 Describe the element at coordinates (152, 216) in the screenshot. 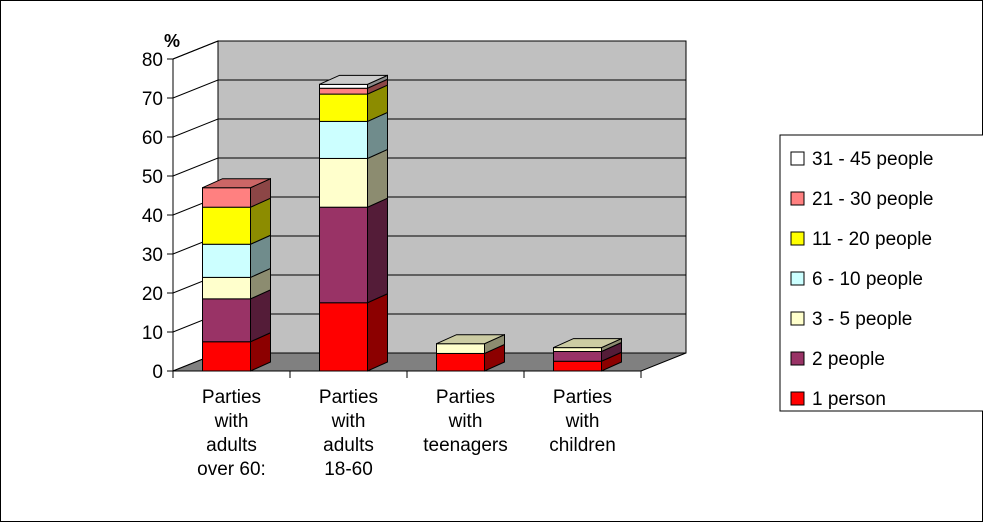

I see `y-tick-label: 40` at that location.